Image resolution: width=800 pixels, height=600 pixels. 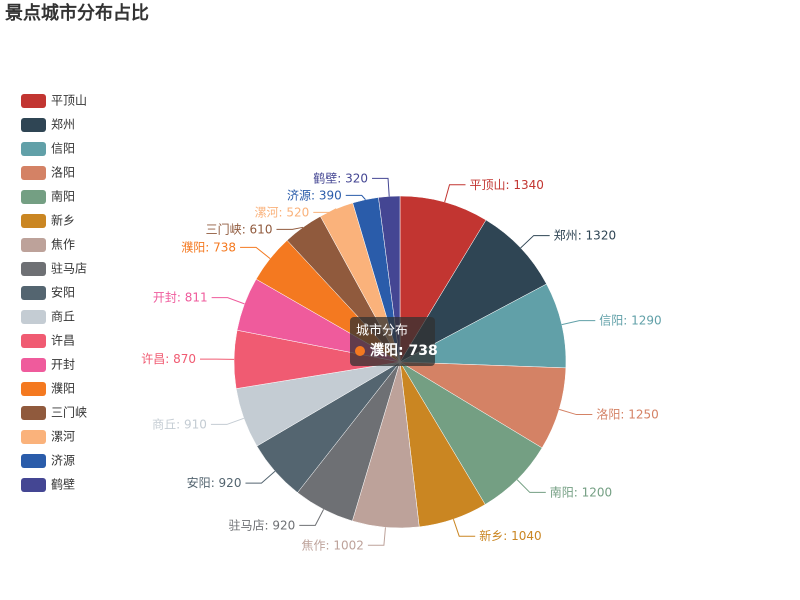 I want to click on slice-label-value: 1002, so click(x=348, y=545).